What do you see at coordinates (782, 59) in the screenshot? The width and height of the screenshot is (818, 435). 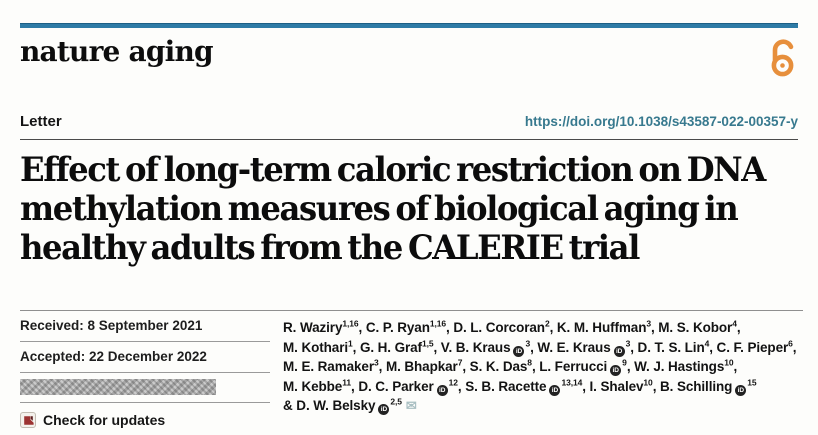 I see `open-access-icon` at bounding box center [782, 59].